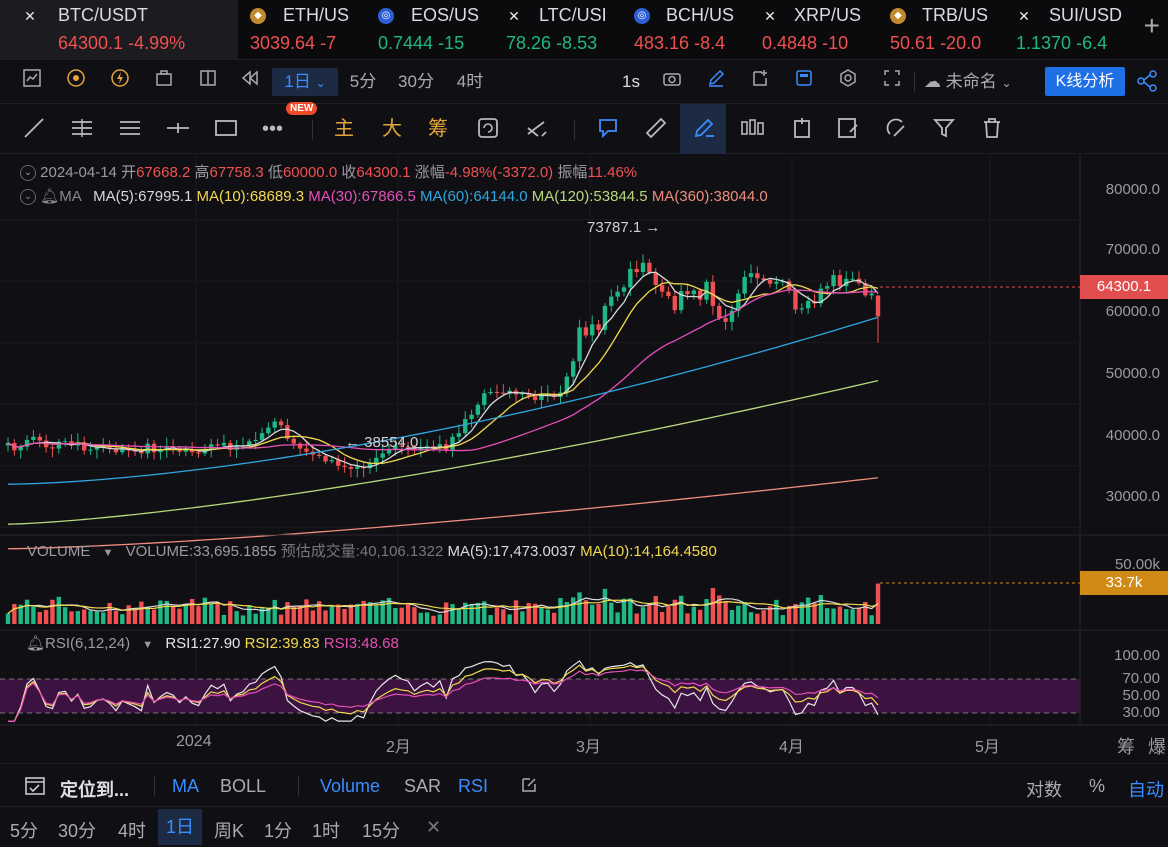 This screenshot has height=847, width=1168. Describe the element at coordinates (350, 786) in the screenshot. I see `indicator-volume: Volume` at that location.